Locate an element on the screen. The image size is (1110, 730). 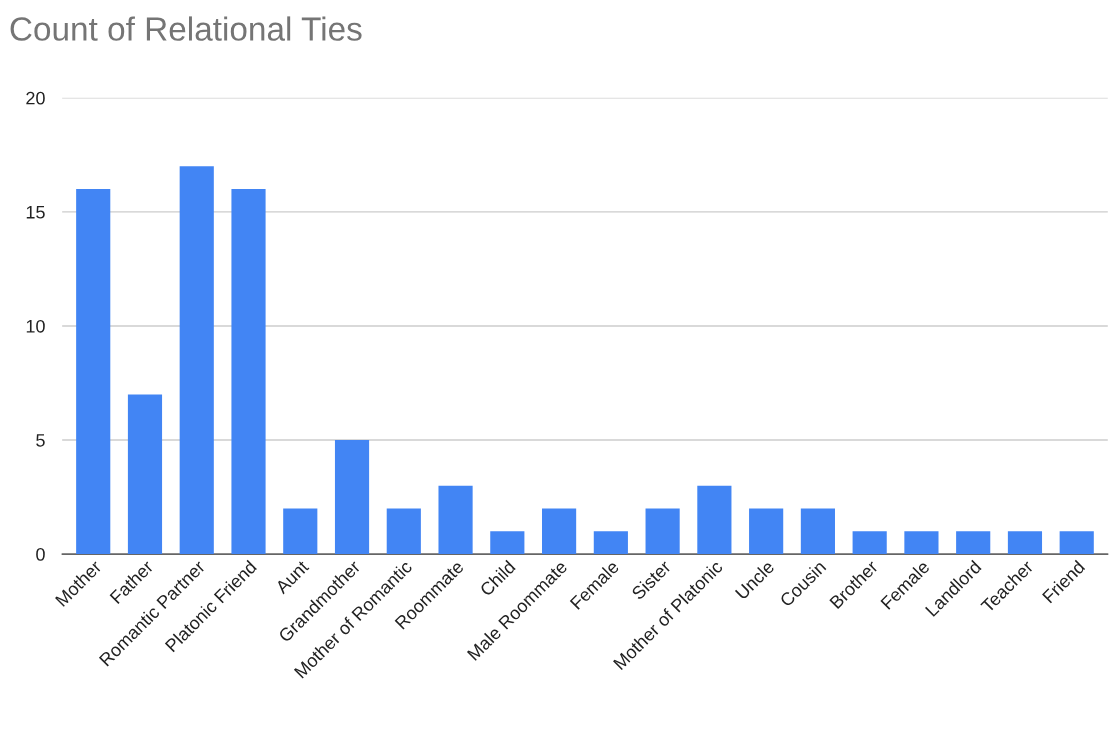
chart-title: Count of Relational Ties is located at coordinates (186, 28).